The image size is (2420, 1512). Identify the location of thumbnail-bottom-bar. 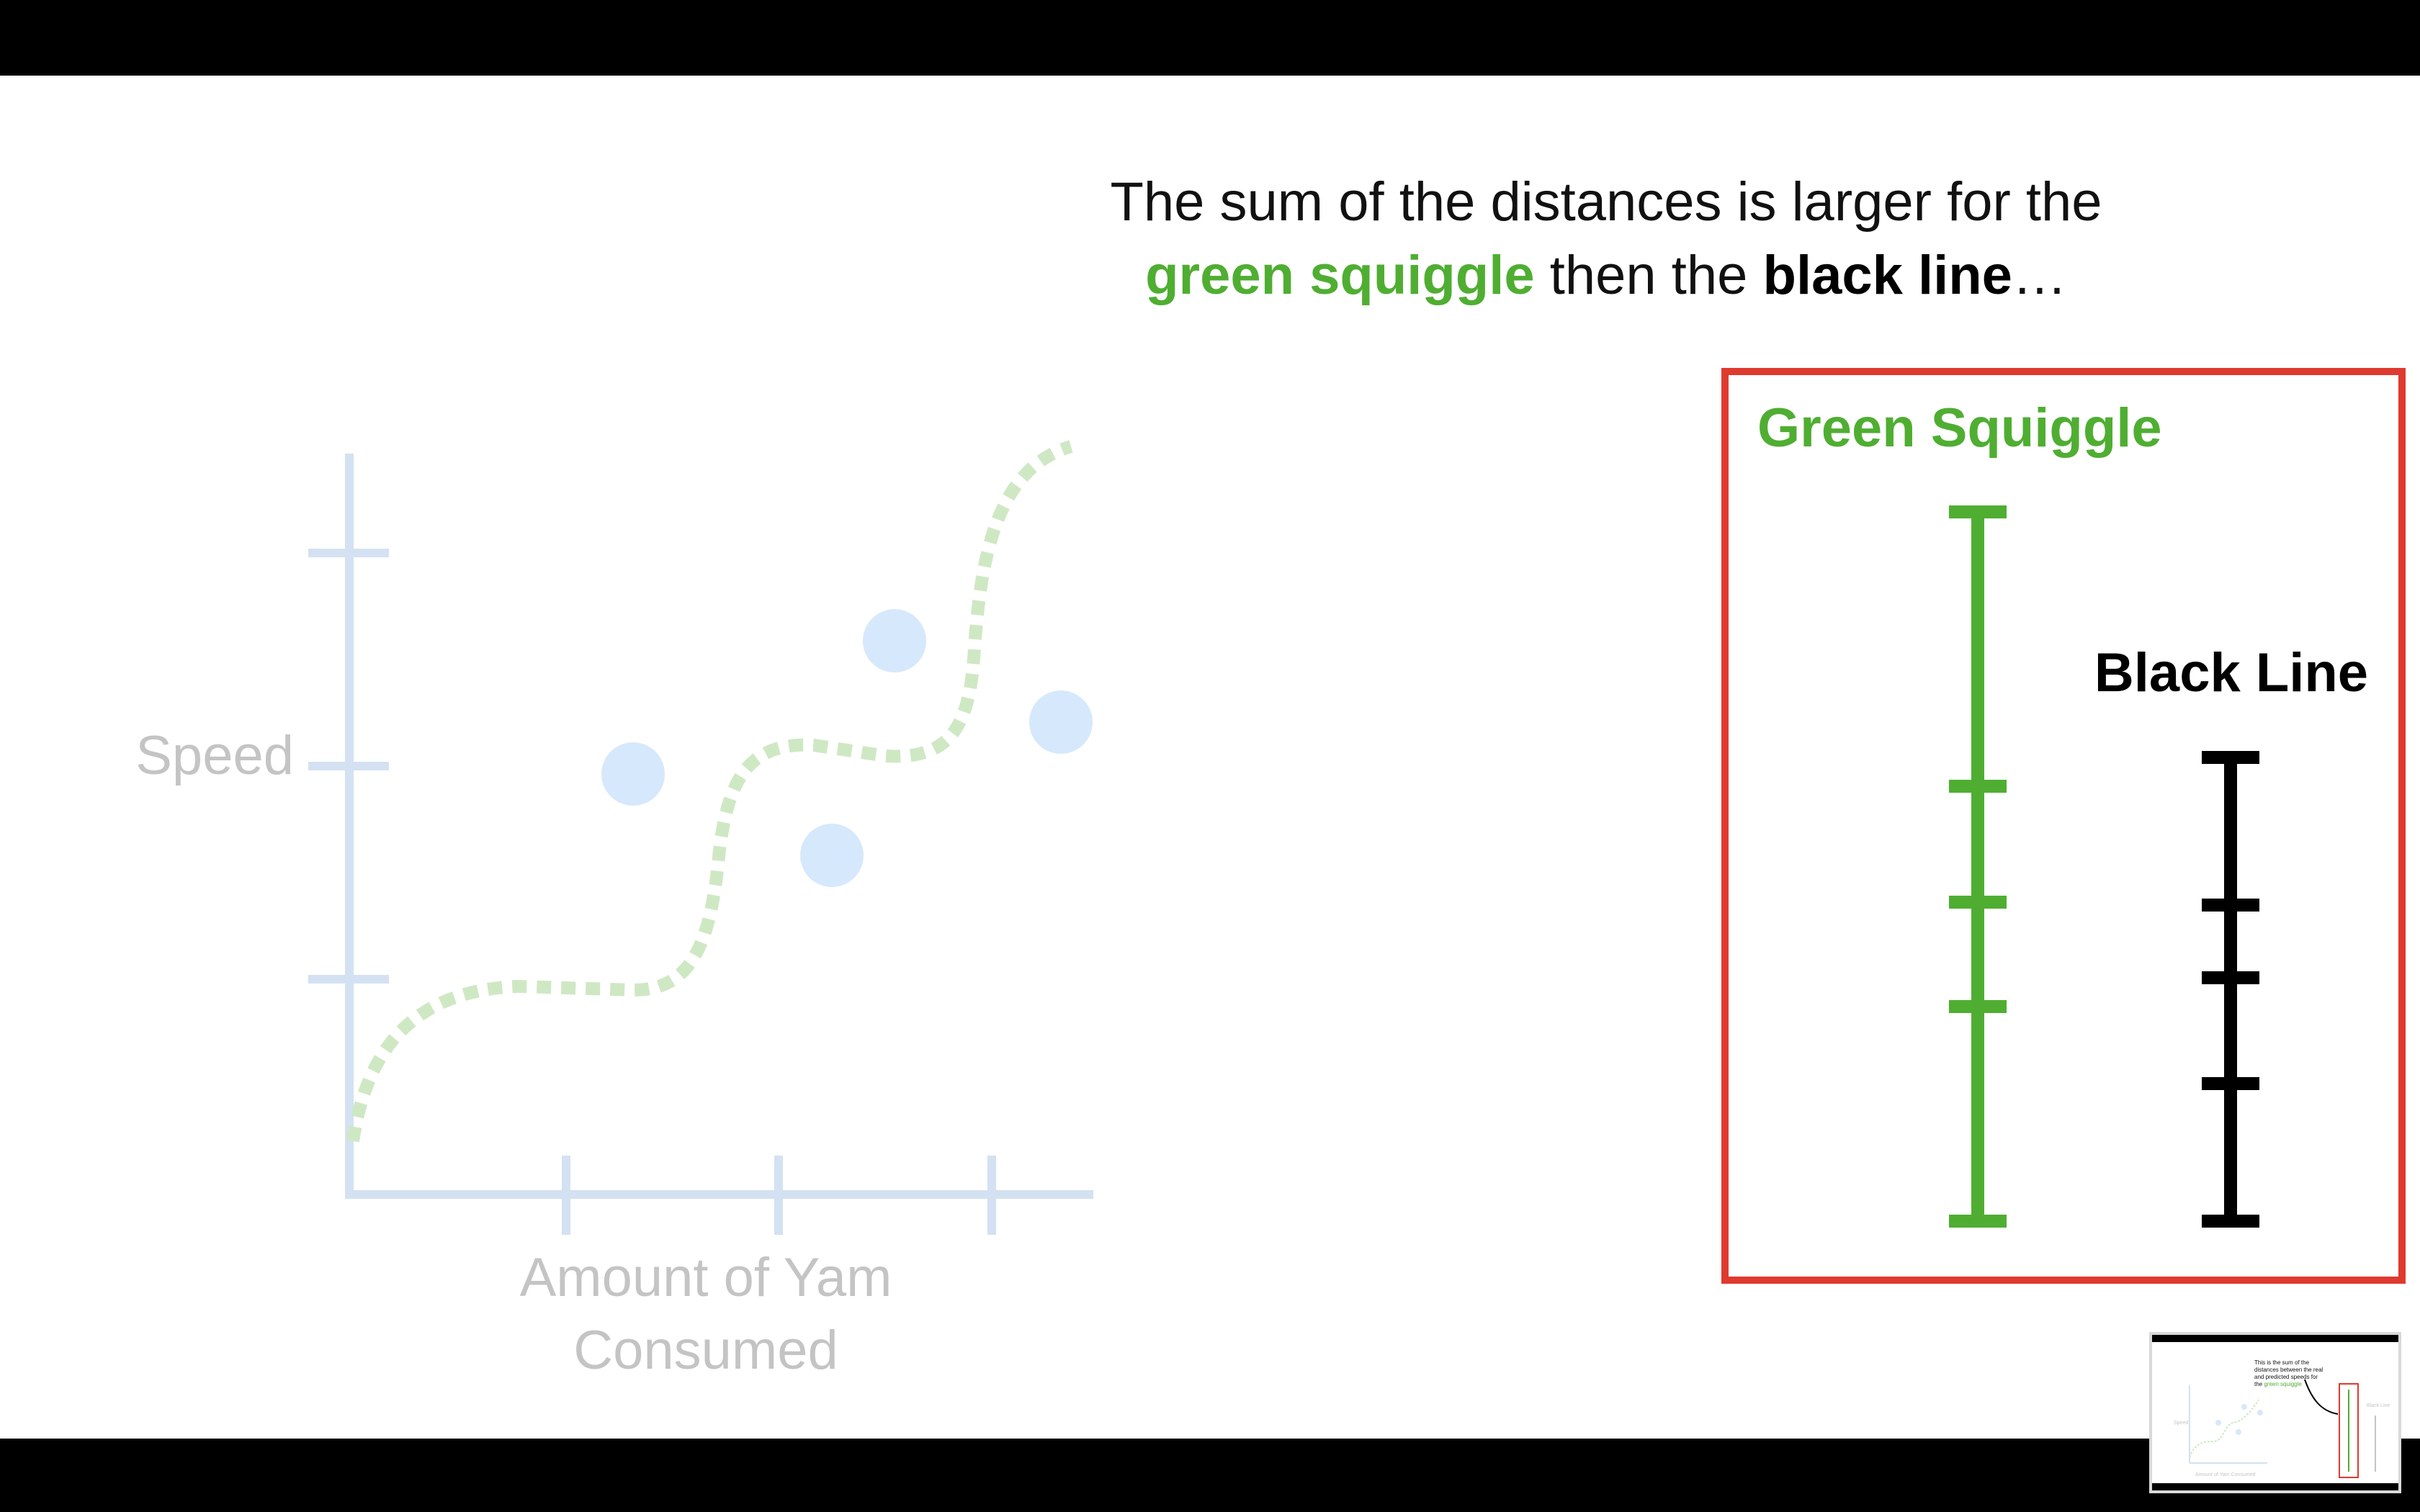
(2275, 1486).